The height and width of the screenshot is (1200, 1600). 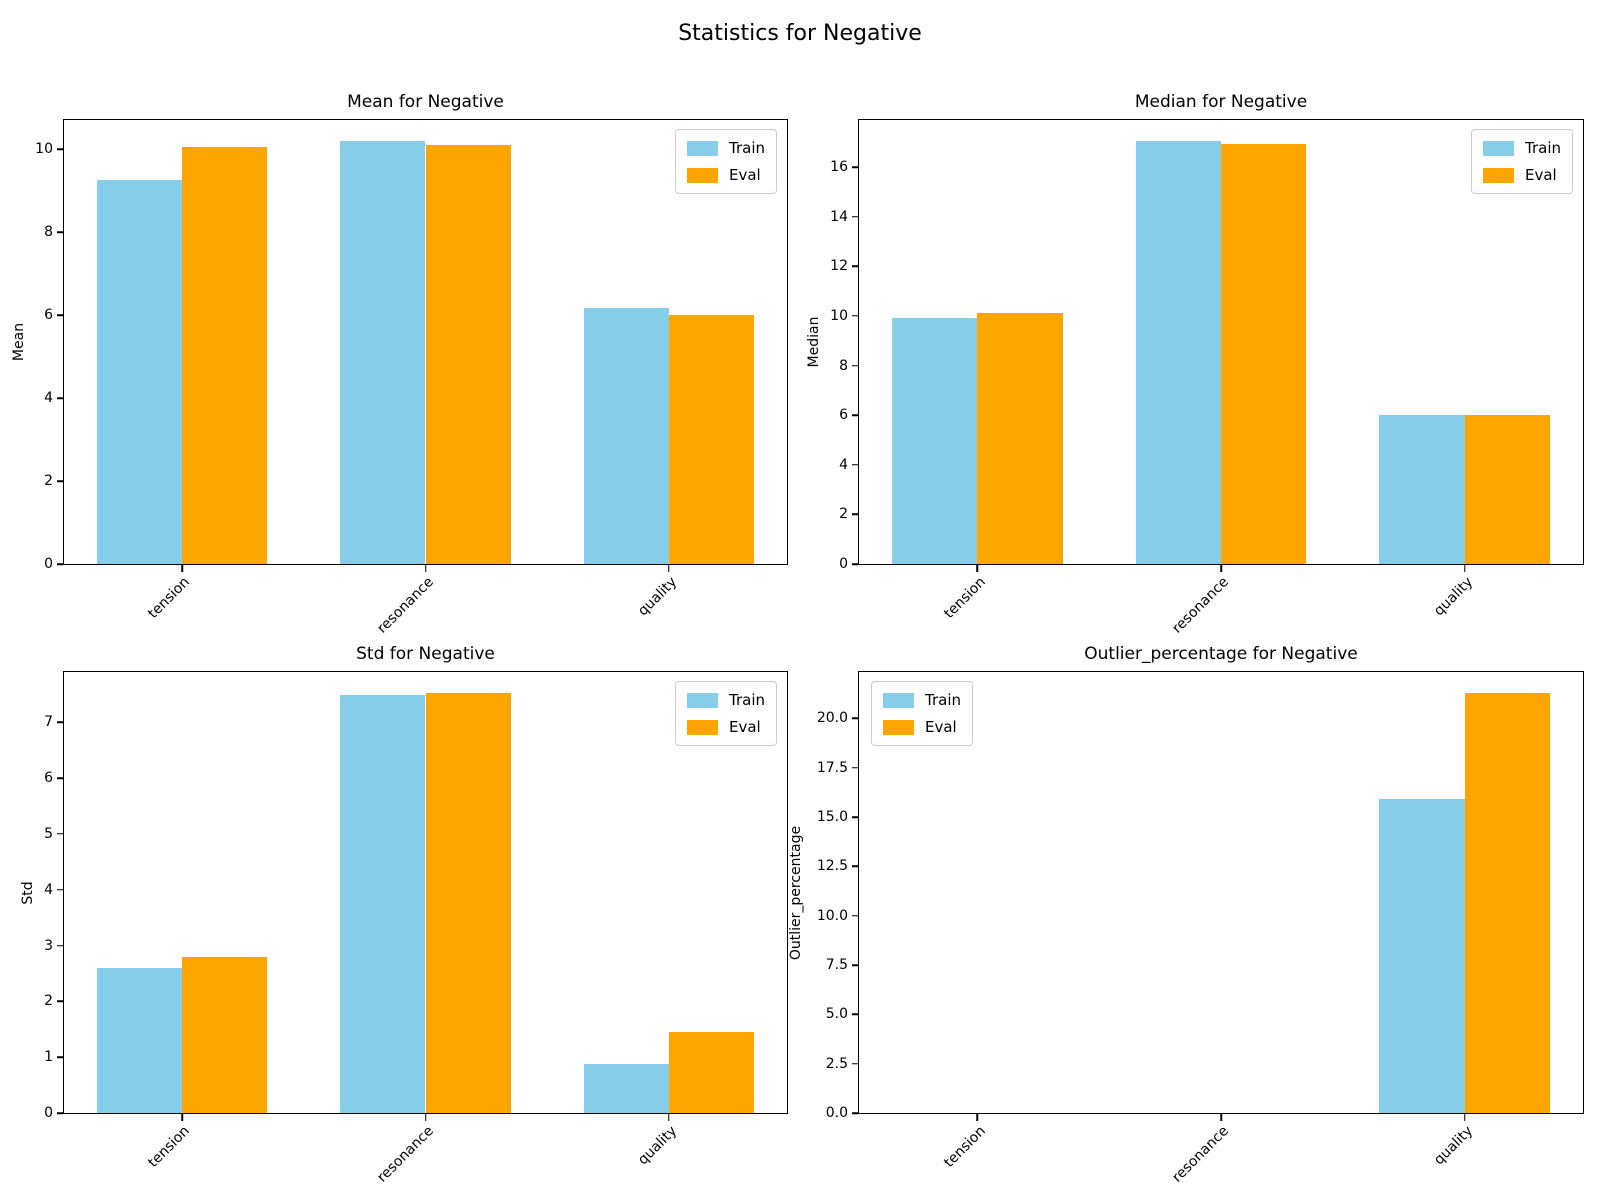 What do you see at coordinates (796, 892) in the screenshot?
I see `y-axis-label: Outlier_percentage` at bounding box center [796, 892].